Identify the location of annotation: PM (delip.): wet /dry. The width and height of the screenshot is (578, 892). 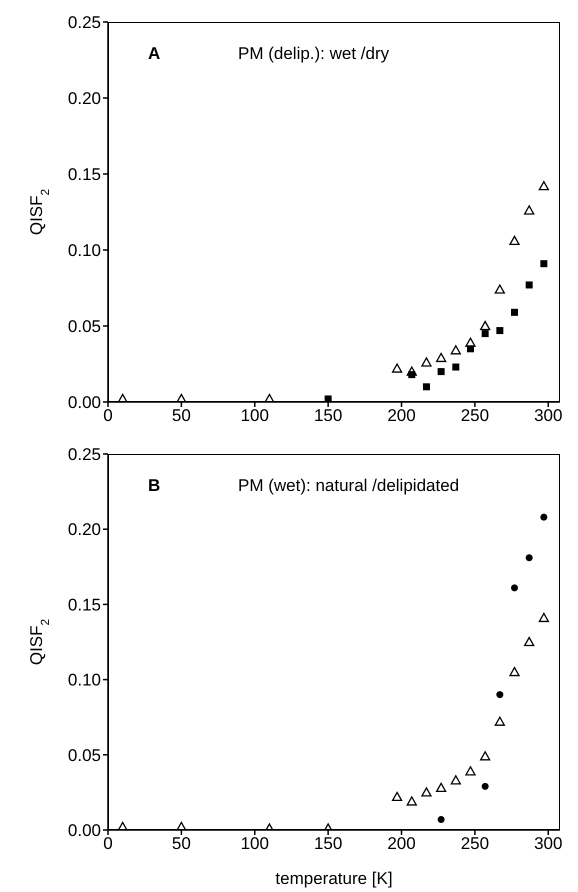
(314, 54).